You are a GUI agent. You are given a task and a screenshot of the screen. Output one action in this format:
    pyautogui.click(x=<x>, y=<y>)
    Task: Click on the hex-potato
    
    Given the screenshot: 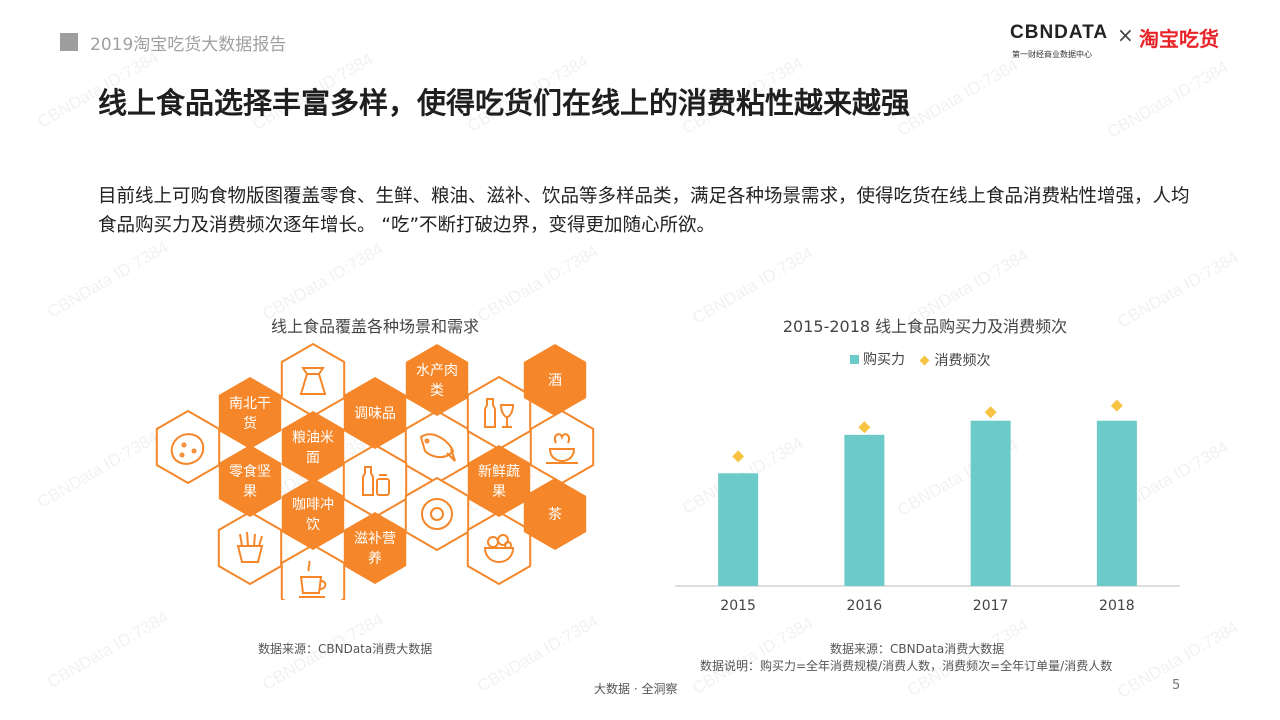 What is the action you would take?
    pyautogui.click(x=188, y=447)
    